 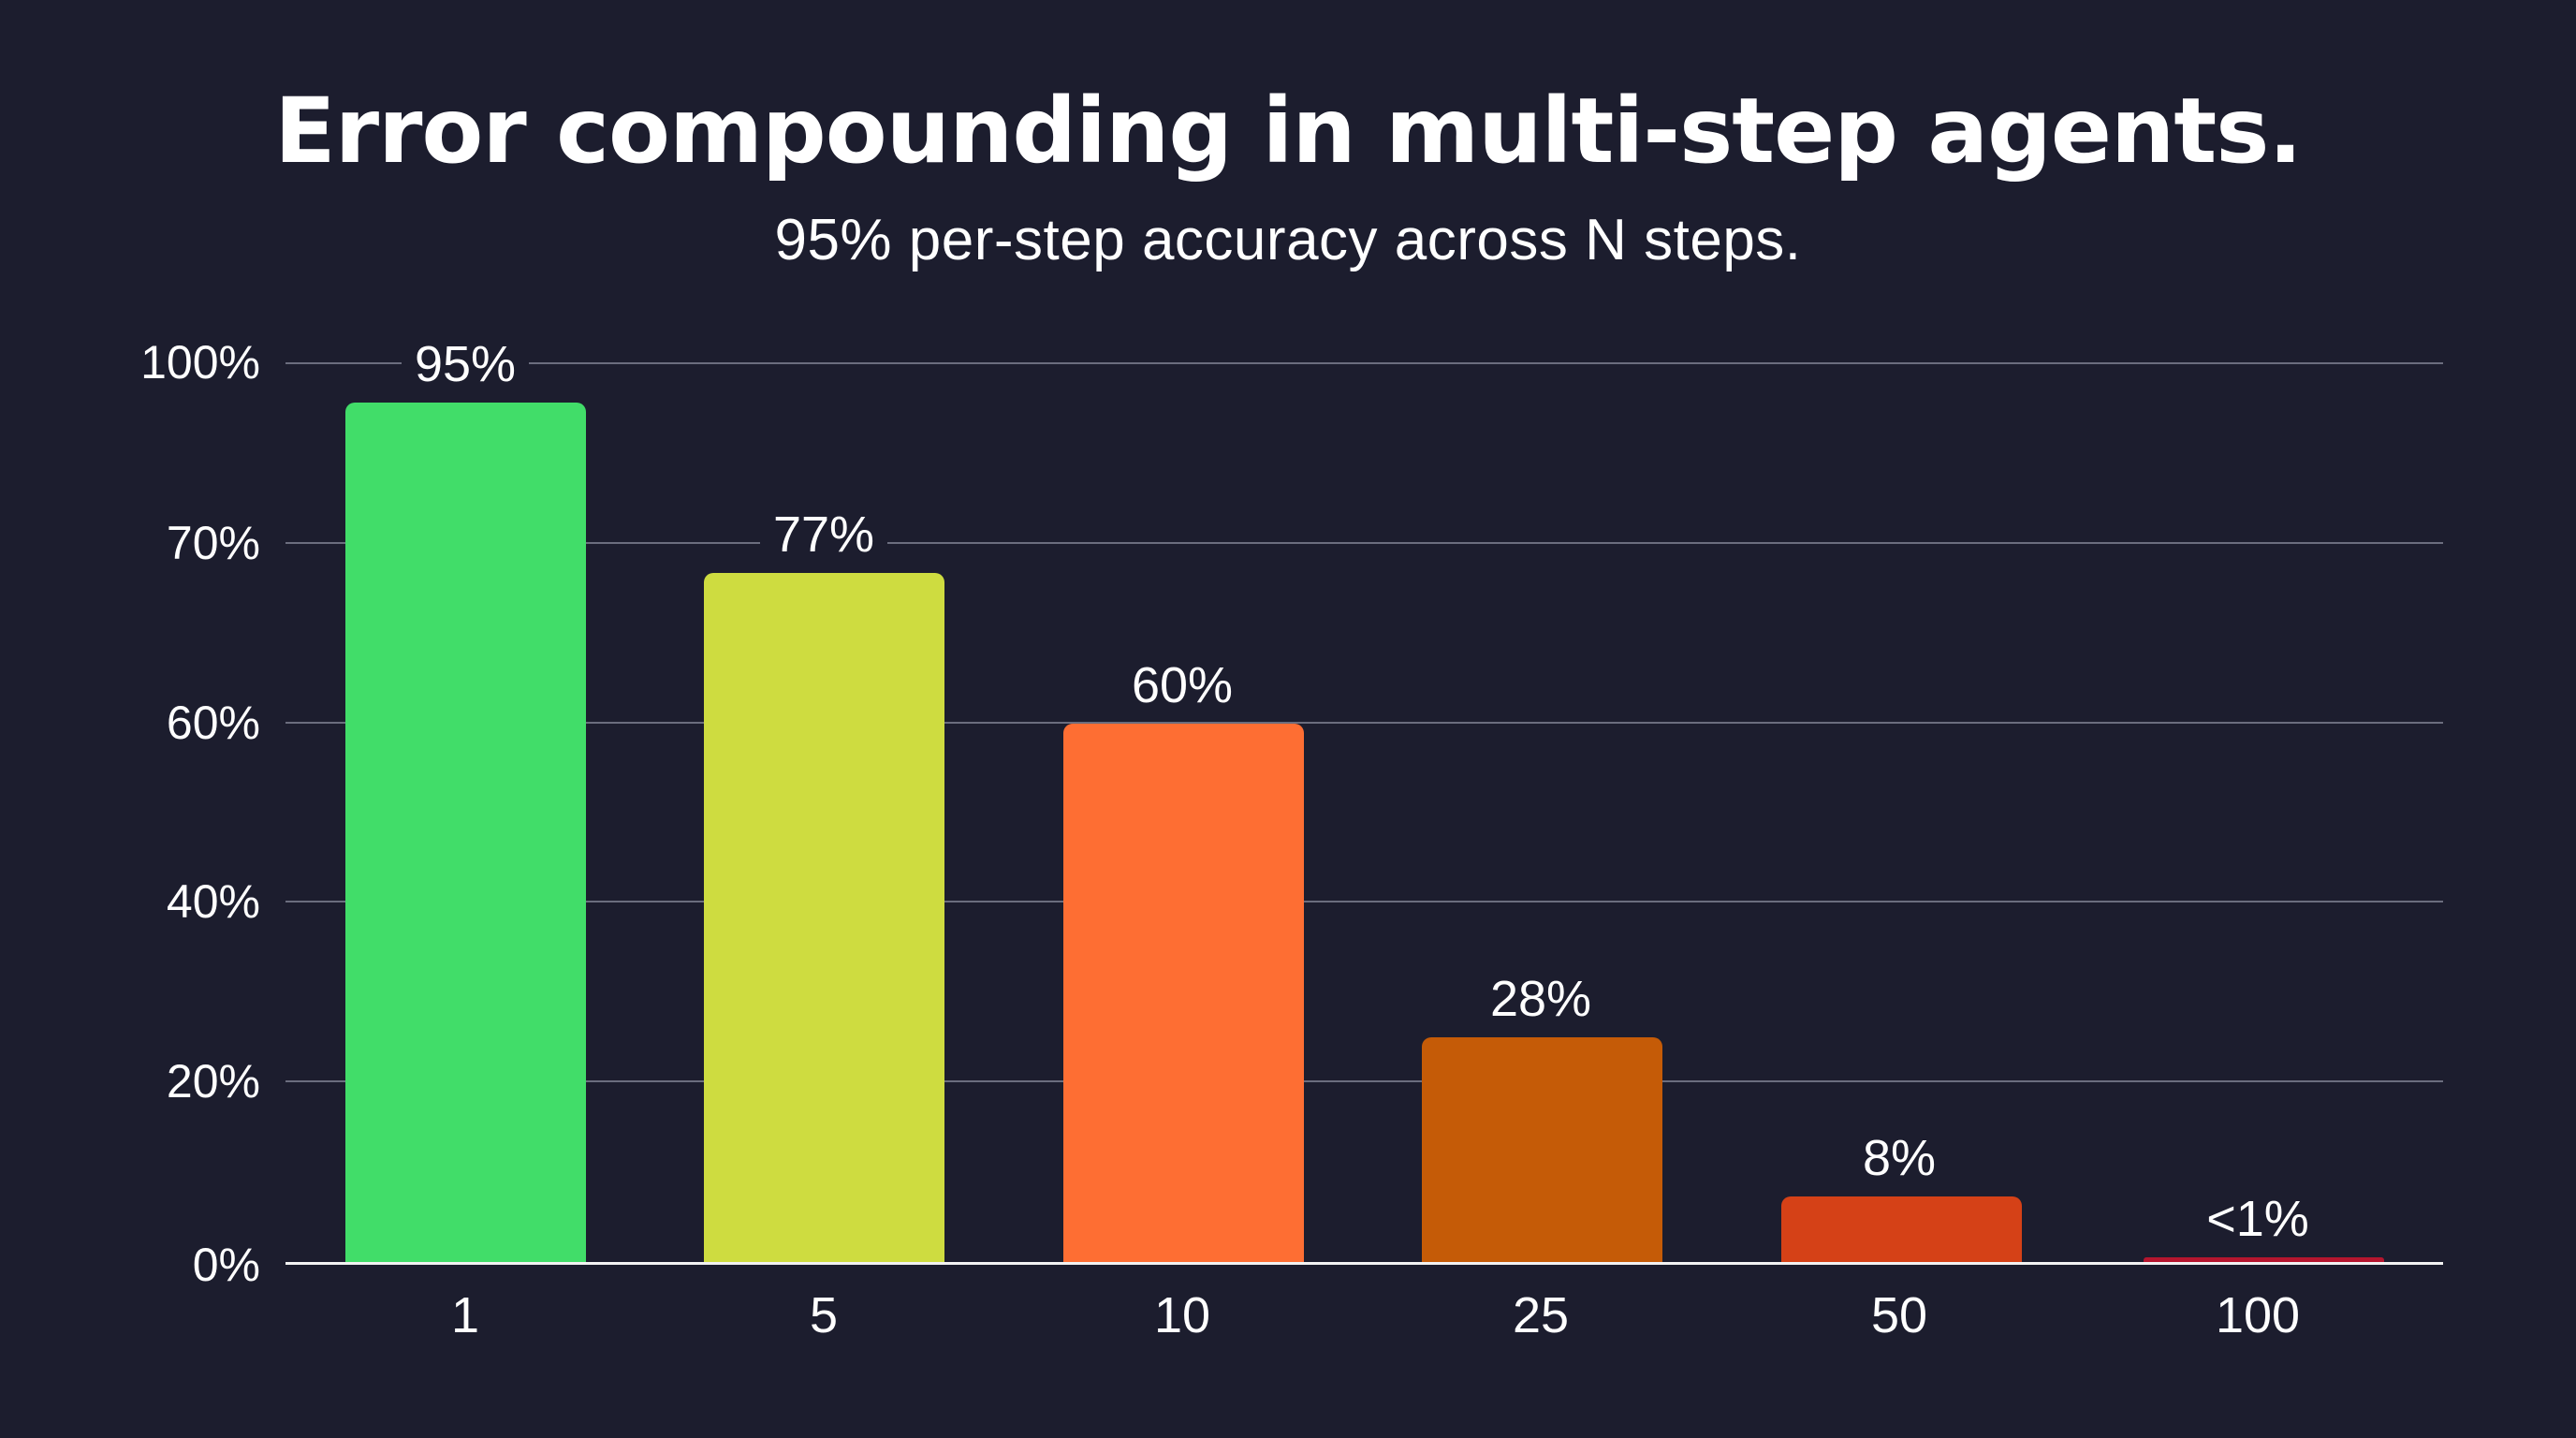 I want to click on bar-value-text: 28%, so click(x=1540, y=999).